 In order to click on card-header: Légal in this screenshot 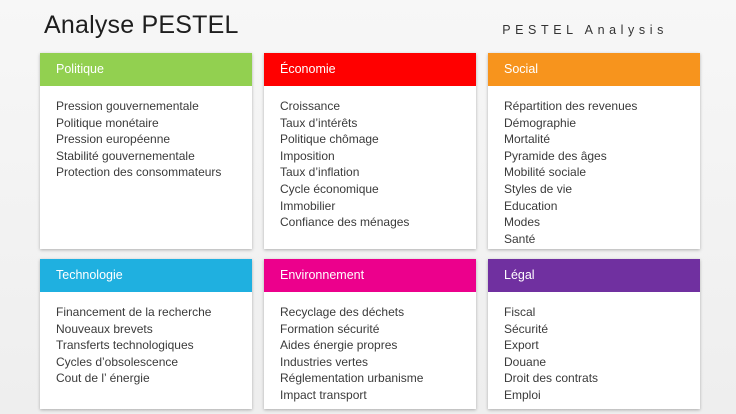, I will do `click(594, 275)`.